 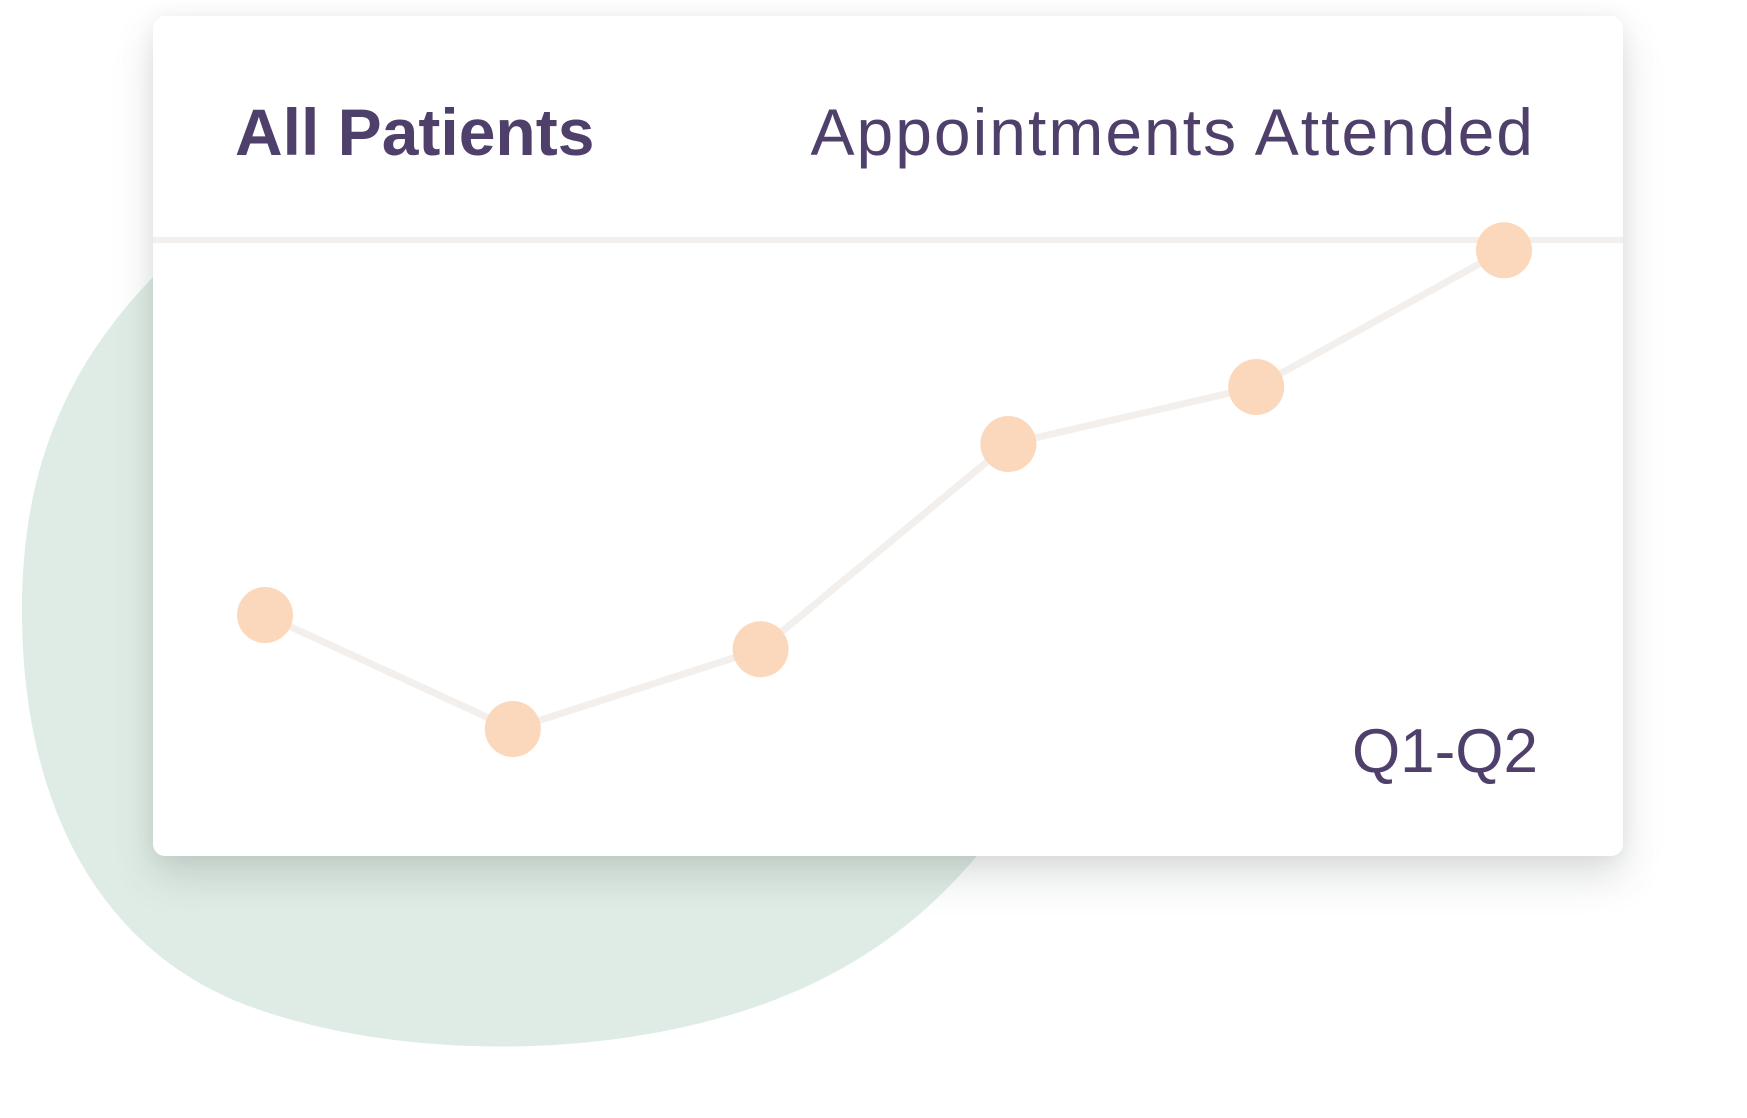 I want to click on period-label: Q1-Q2, so click(x=1444, y=751).